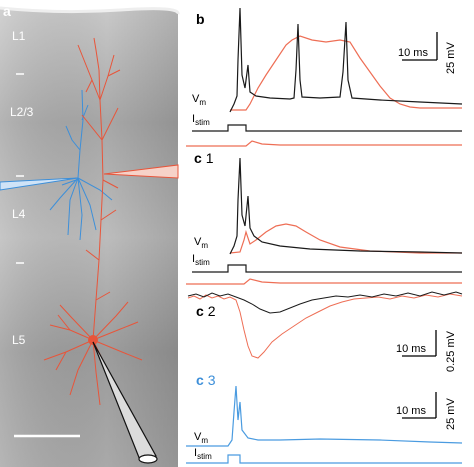  What do you see at coordinates (451, 351) in the screenshot?
I see `panel-c2-volt-label: 0.25 mV` at bounding box center [451, 351].